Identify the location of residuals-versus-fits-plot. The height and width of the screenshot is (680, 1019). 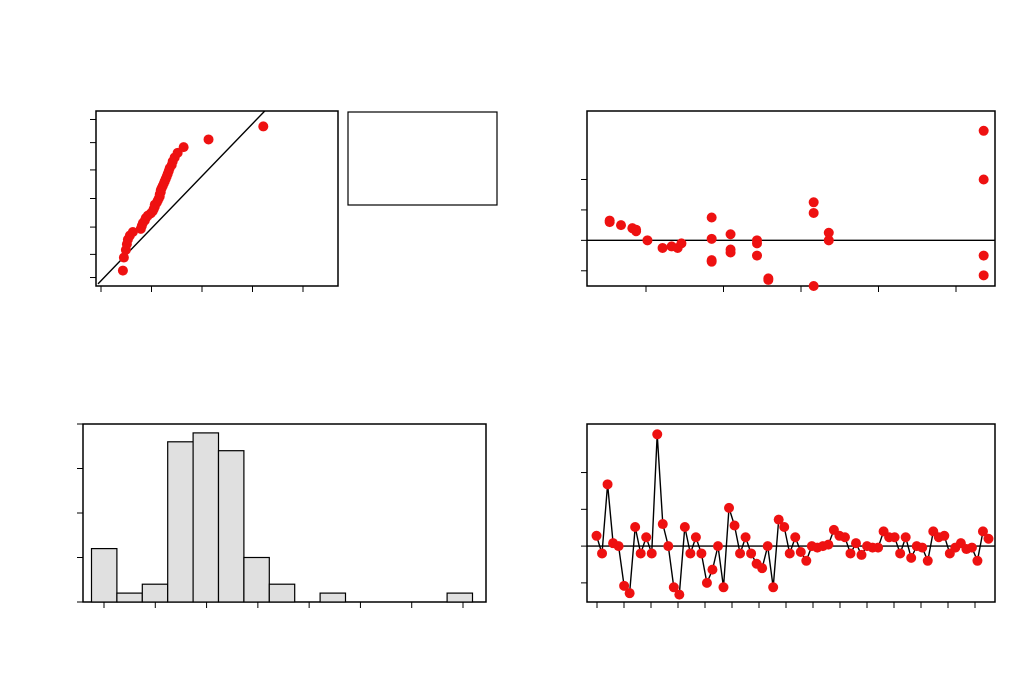
(788, 201).